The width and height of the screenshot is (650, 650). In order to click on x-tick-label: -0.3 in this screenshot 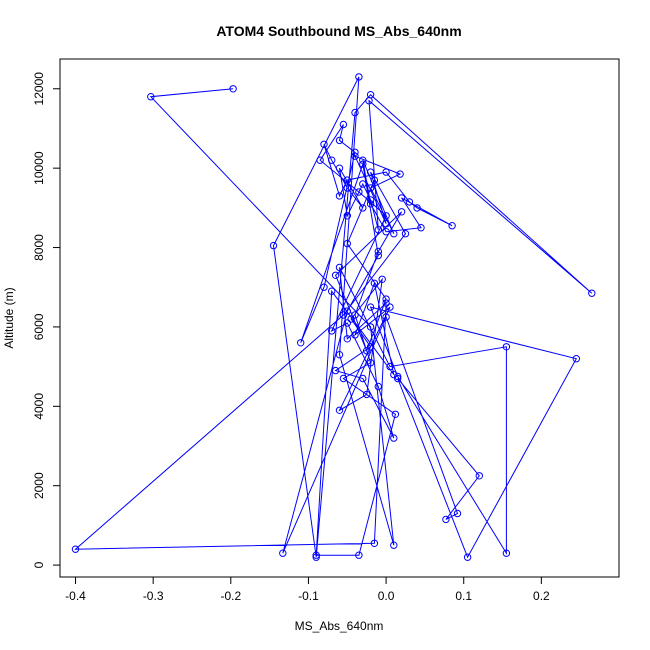, I will do `click(153, 596)`.